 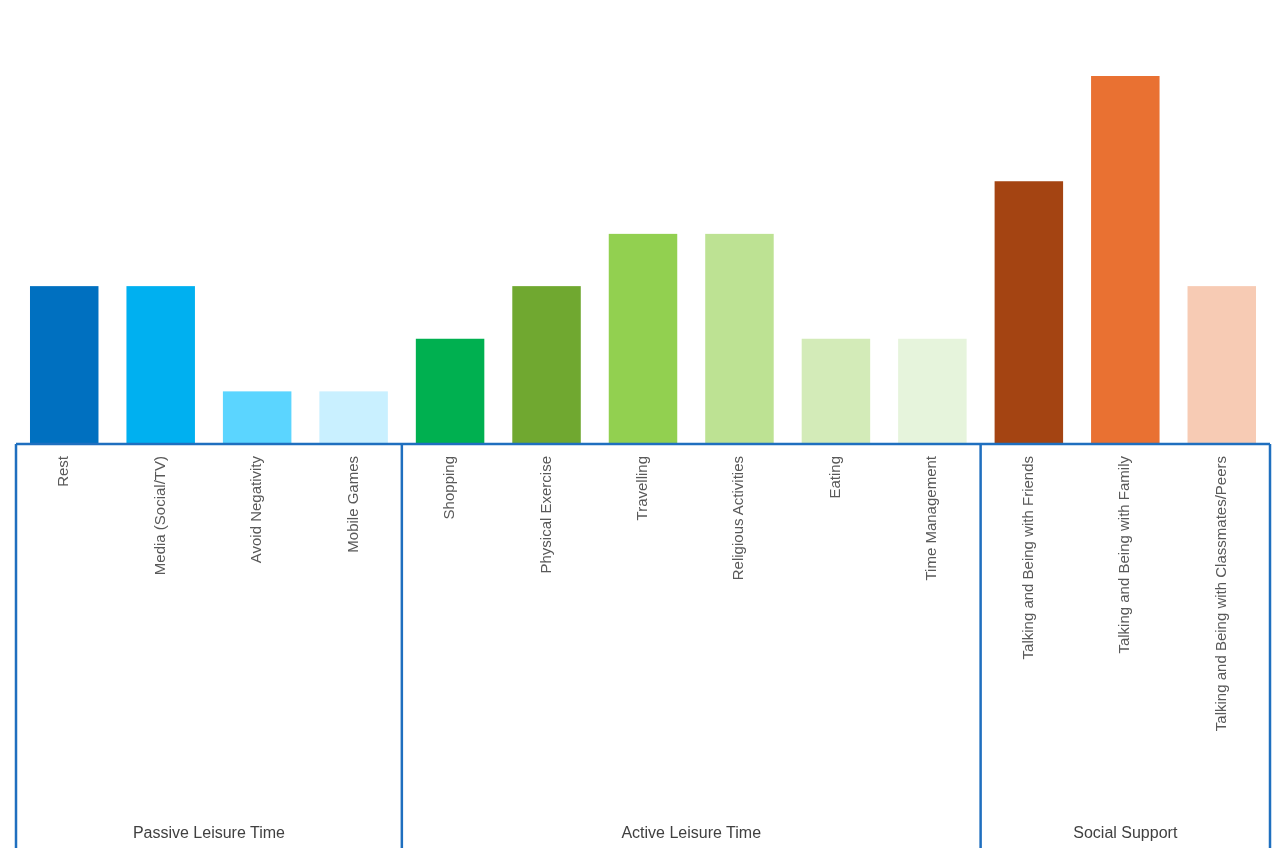 I want to click on x-tick-label: Religious Activities, so click(x=738, y=518).